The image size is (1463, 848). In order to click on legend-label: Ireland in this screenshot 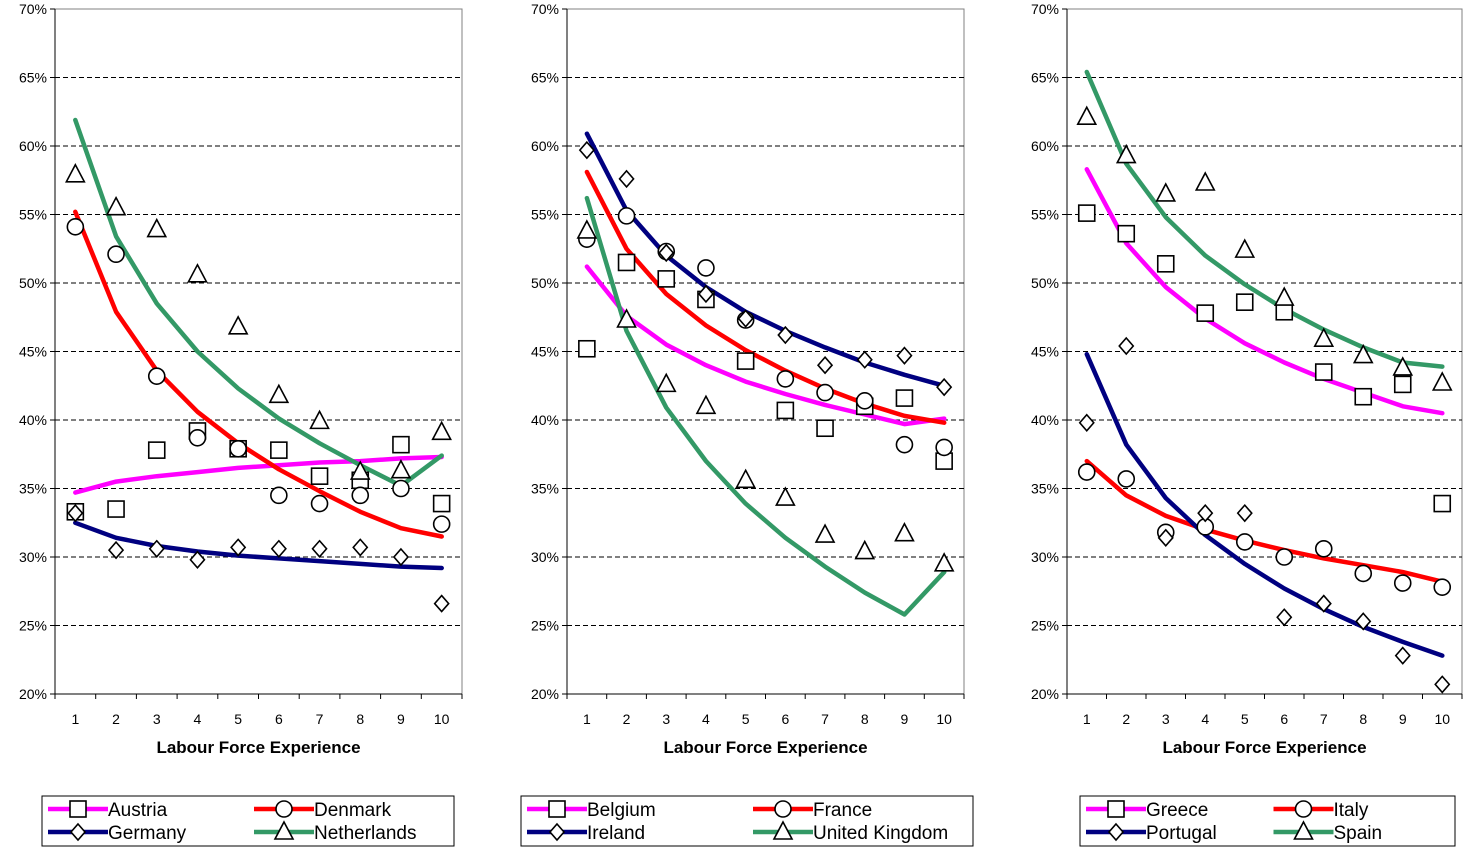, I will do `click(616, 833)`.